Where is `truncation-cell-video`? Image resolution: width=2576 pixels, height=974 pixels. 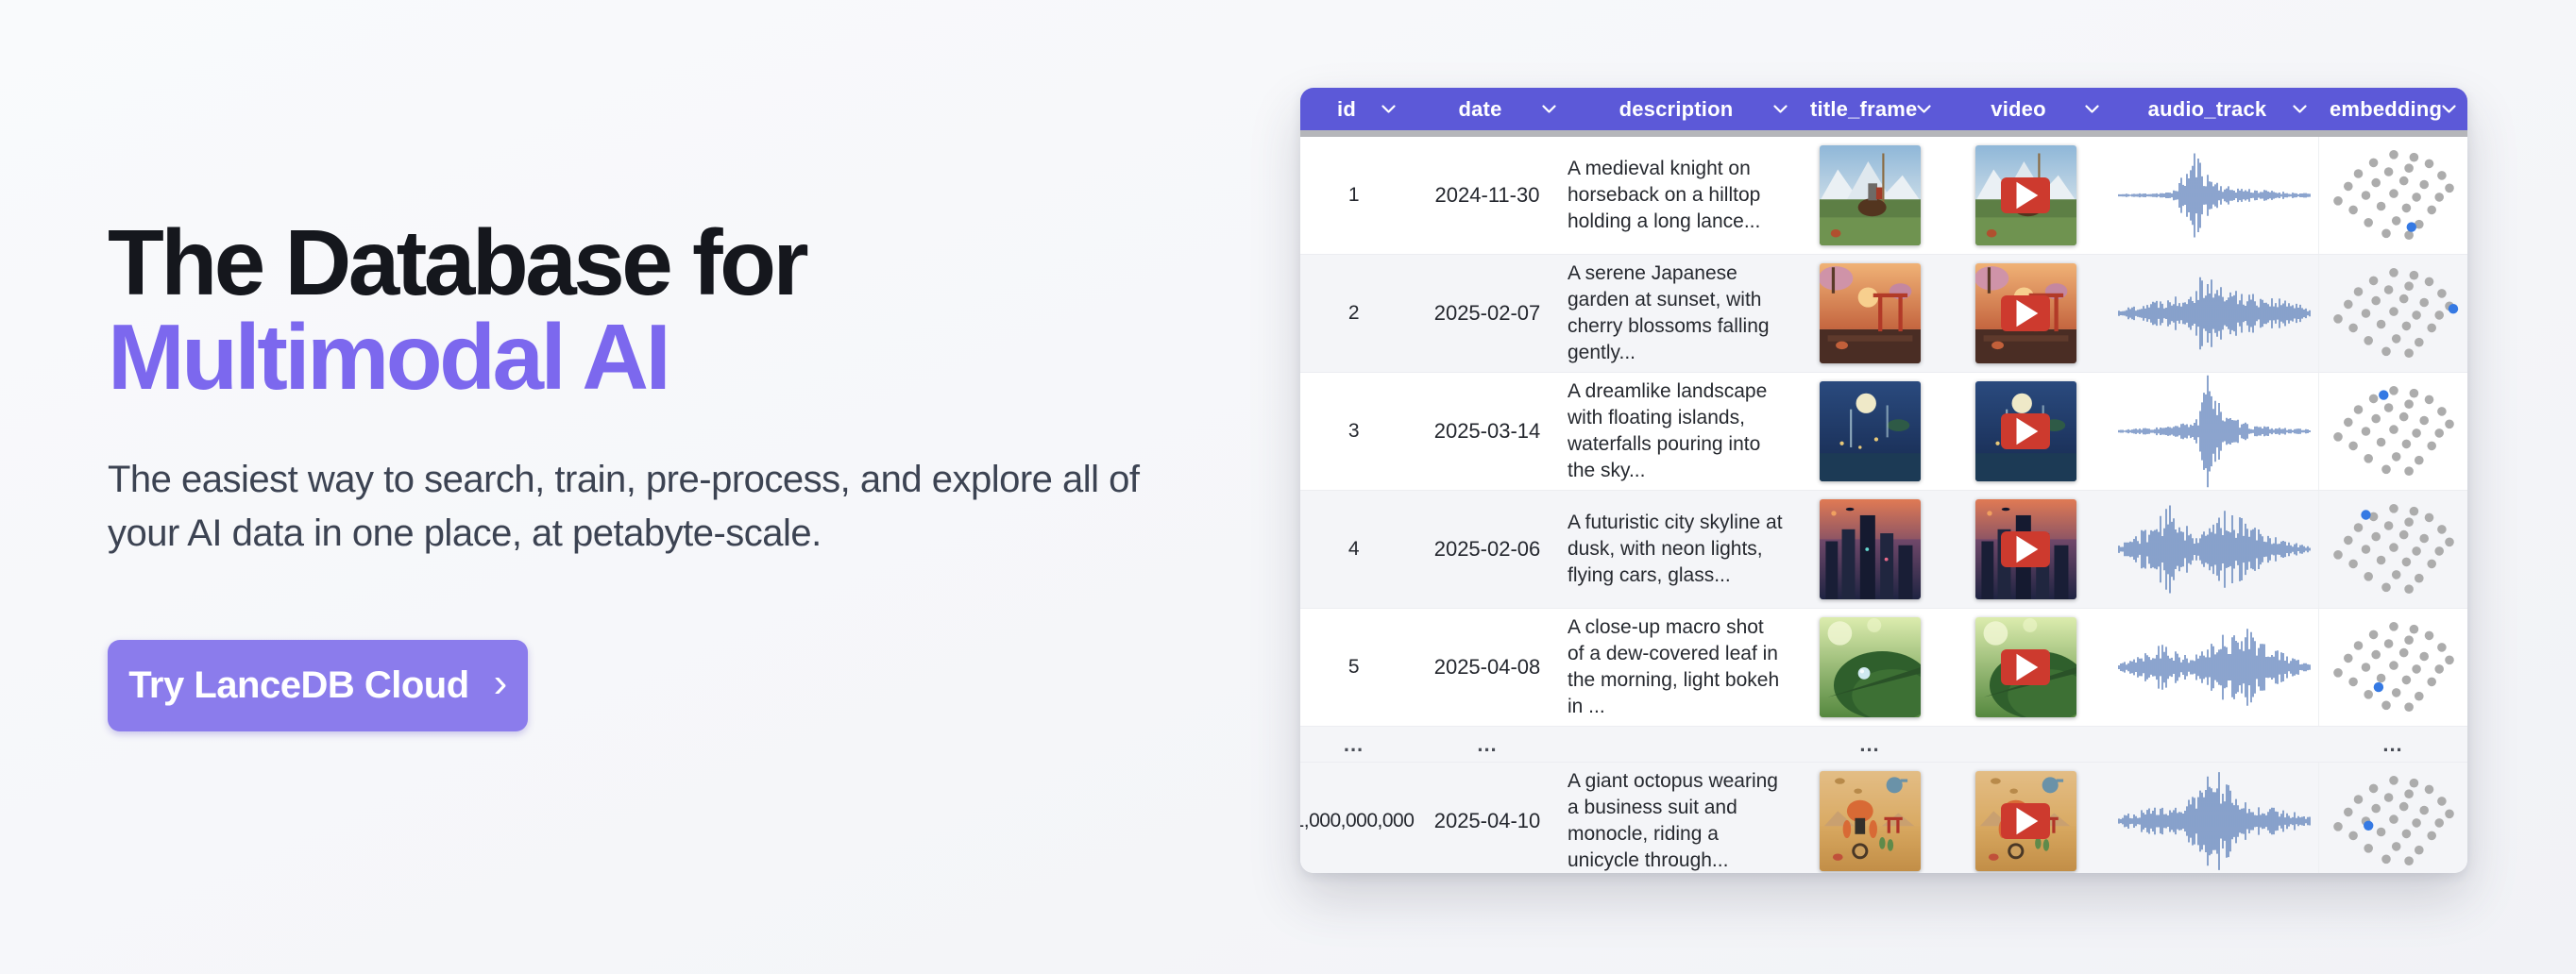
truncation-cell-video is located at coordinates (2025, 744).